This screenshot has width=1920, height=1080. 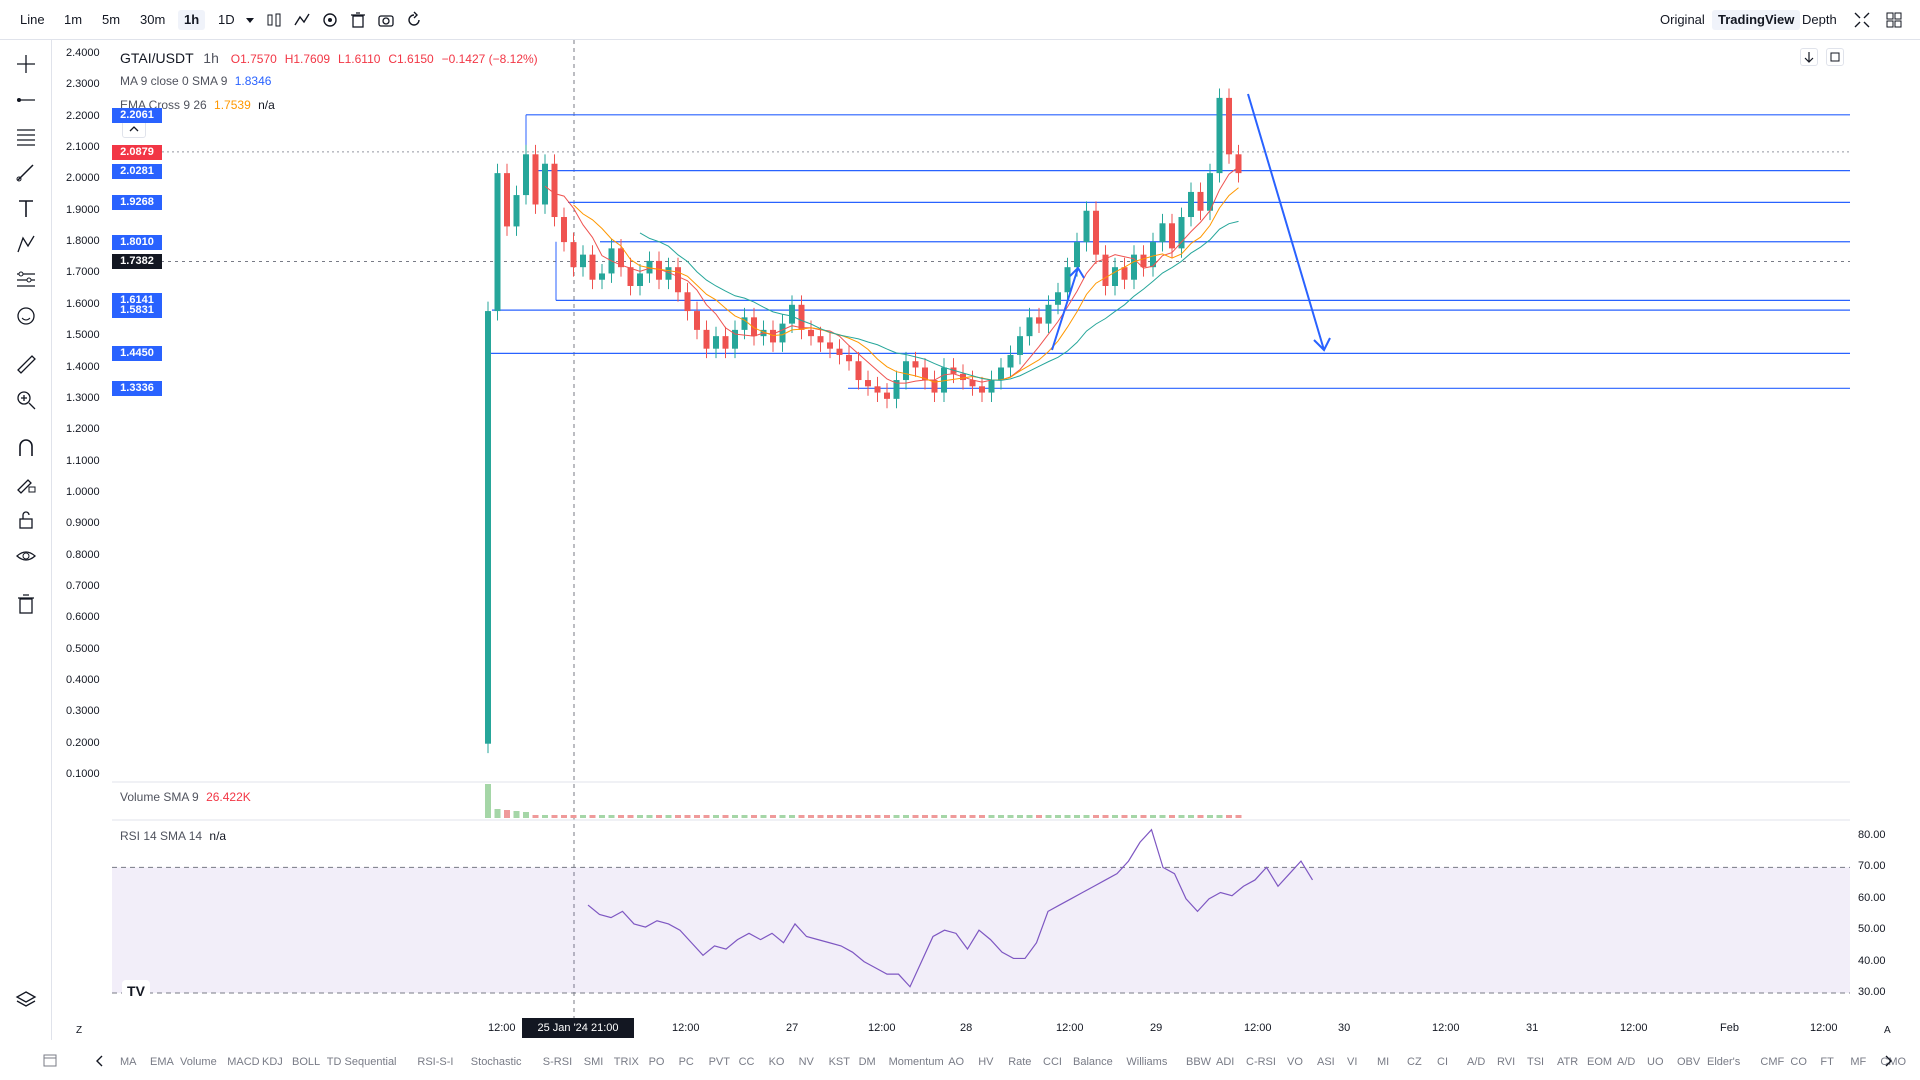 What do you see at coordinates (1225, 1062) in the screenshot?
I see `indicator-adi: ADI` at bounding box center [1225, 1062].